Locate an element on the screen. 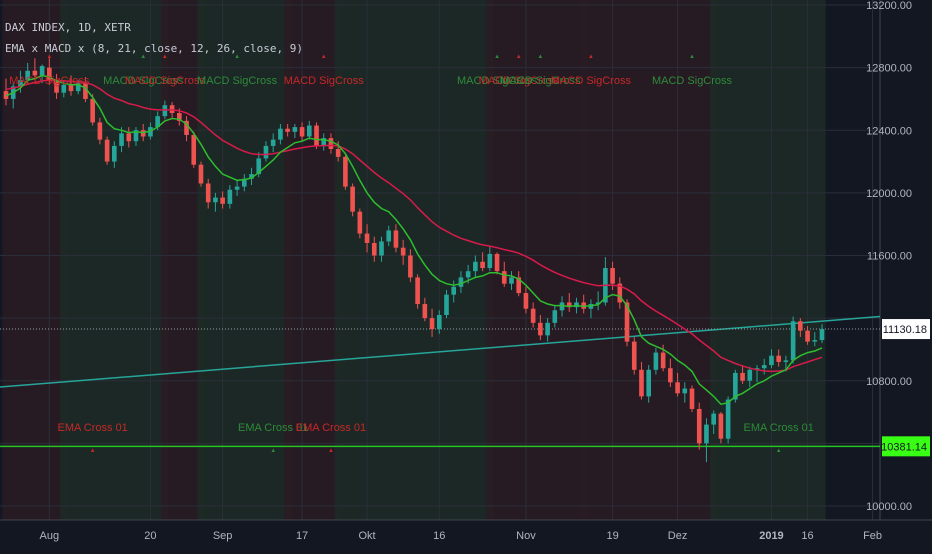 The width and height of the screenshot is (932, 554). trendline is located at coordinates (440, 351).